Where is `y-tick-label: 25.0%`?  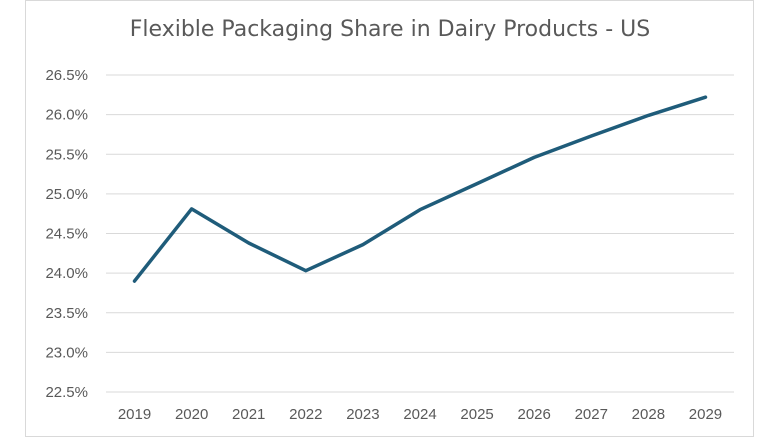 y-tick-label: 25.0% is located at coordinates (66, 194).